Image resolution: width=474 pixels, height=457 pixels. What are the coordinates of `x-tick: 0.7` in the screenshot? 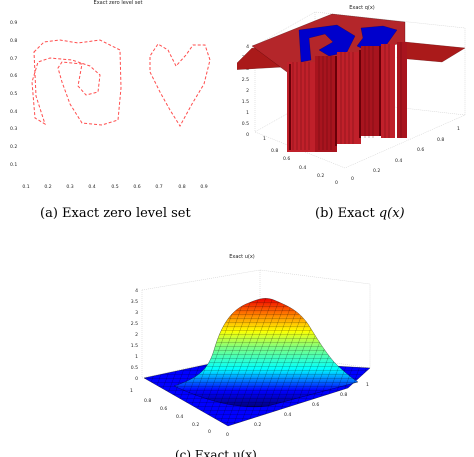 It's located at (158, 187).